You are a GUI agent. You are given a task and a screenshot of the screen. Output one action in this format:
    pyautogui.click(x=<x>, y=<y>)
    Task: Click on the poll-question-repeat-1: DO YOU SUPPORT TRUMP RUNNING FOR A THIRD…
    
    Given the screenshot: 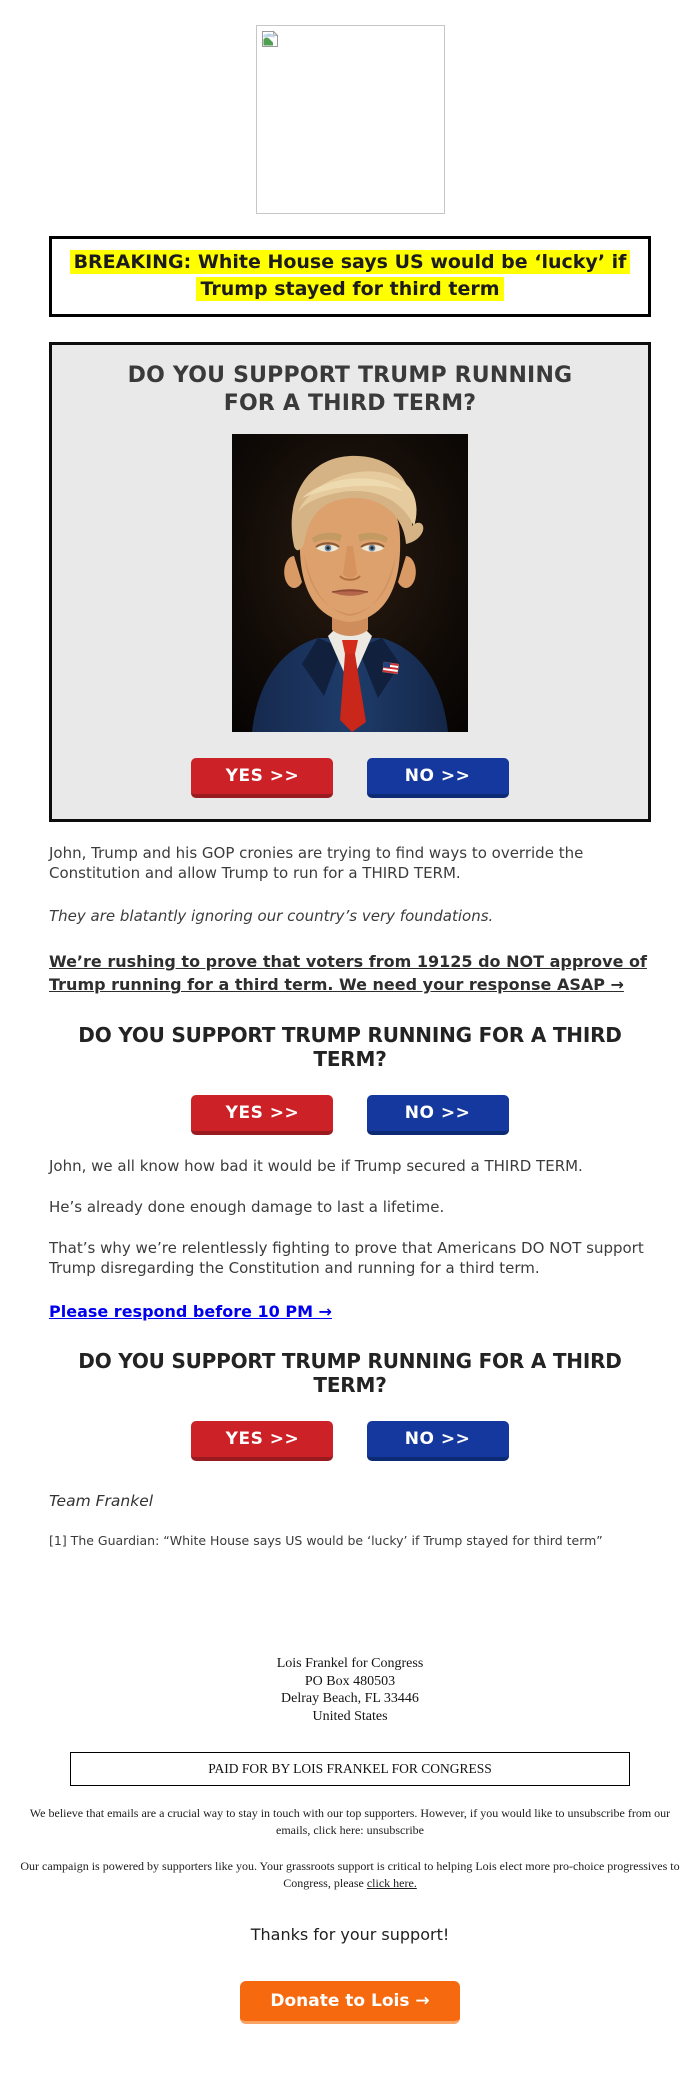 What is the action you would take?
    pyautogui.click(x=350, y=1047)
    